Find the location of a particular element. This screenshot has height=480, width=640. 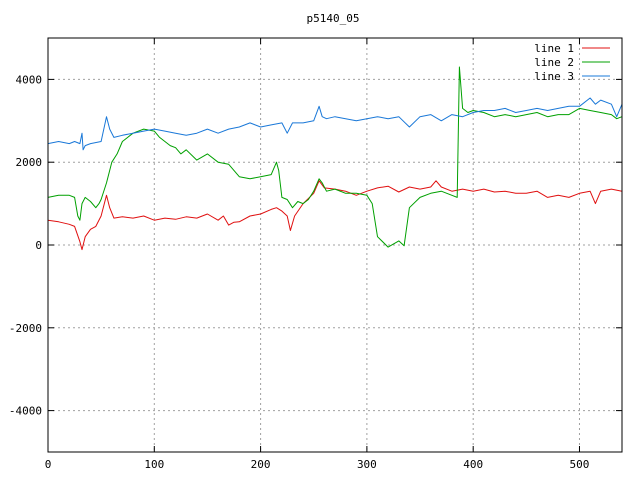

y-tick-label: -4000 is located at coordinates (25, 411).